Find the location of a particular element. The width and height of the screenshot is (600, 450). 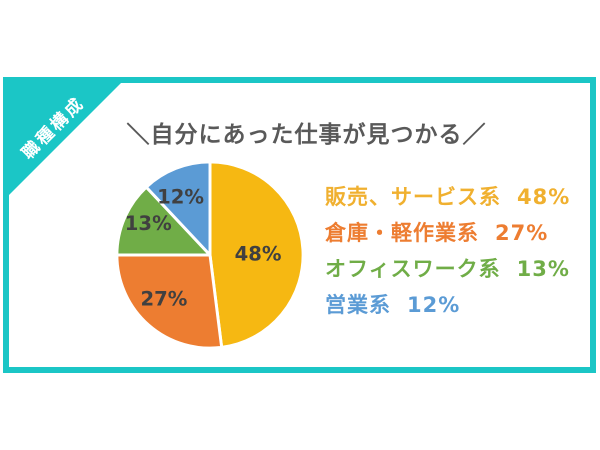

pie-label-12: 12% is located at coordinates (180, 197).